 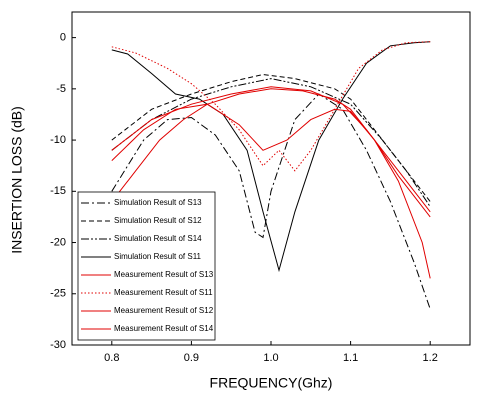 I want to click on y-tick-label: -30, so click(x=58, y=345).